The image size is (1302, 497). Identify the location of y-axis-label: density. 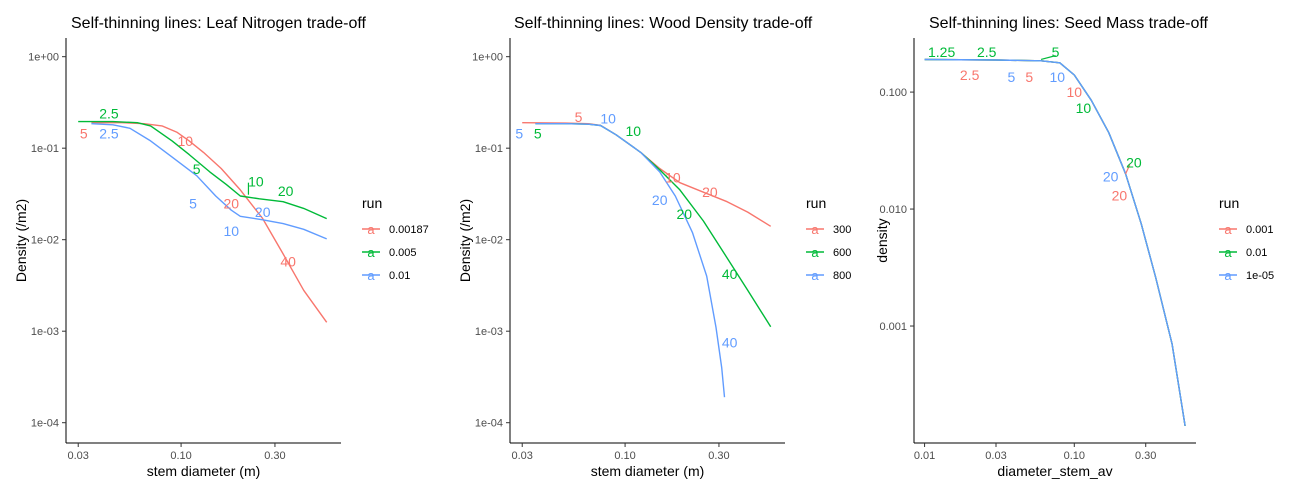
(882, 240).